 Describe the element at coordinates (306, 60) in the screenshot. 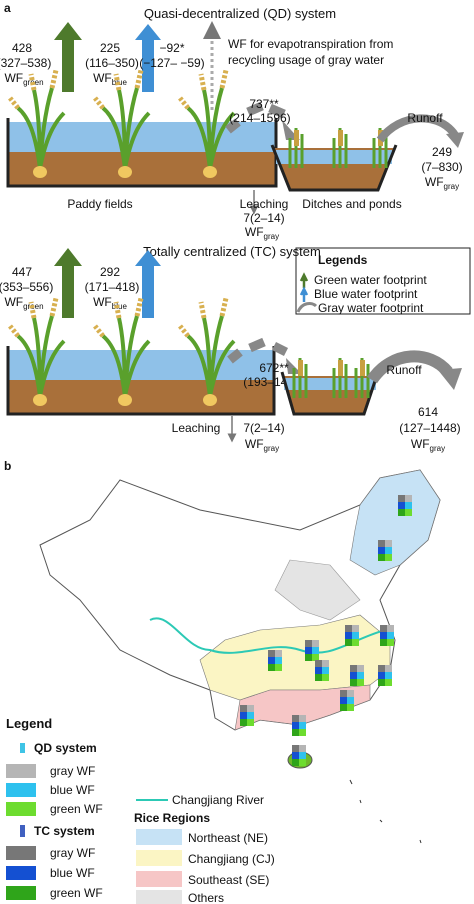

I see `note: recycling usage of gray water` at that location.